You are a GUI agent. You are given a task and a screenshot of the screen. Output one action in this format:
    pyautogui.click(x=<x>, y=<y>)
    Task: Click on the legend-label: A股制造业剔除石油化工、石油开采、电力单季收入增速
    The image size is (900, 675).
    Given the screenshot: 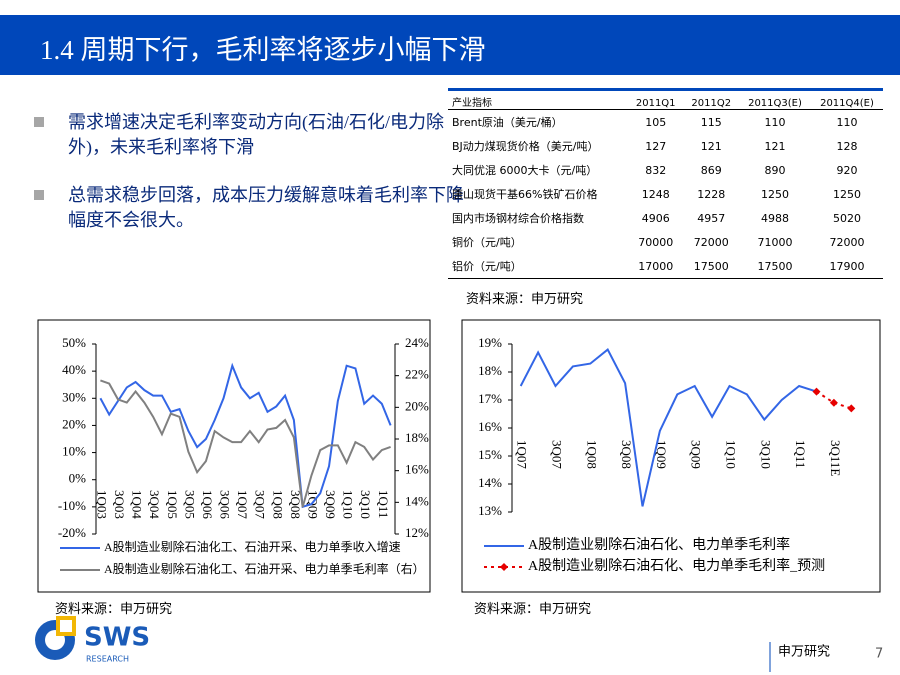 What is the action you would take?
    pyautogui.click(x=252, y=546)
    